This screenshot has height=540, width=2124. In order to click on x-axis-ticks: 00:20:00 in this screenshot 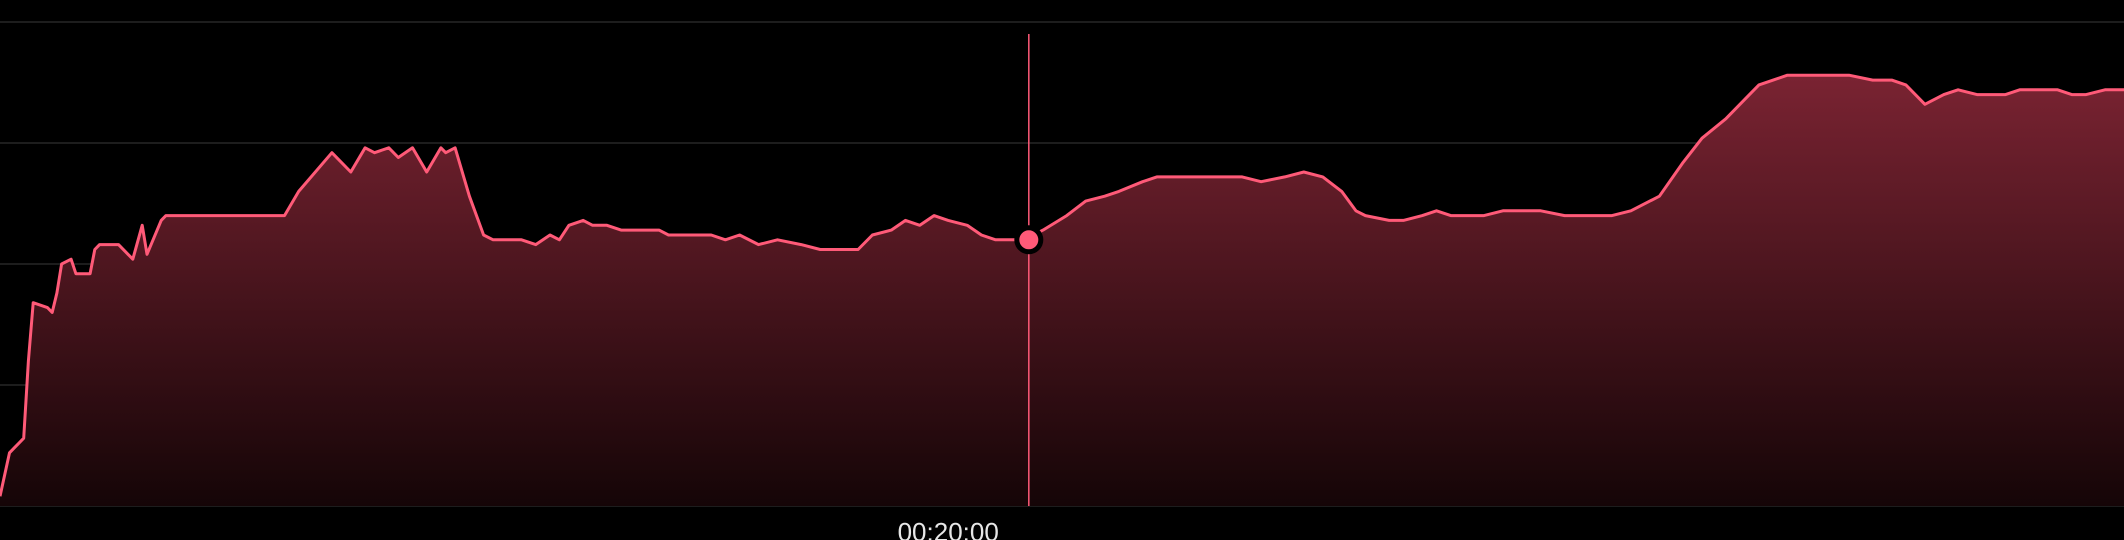, I will do `click(948, 528)`.